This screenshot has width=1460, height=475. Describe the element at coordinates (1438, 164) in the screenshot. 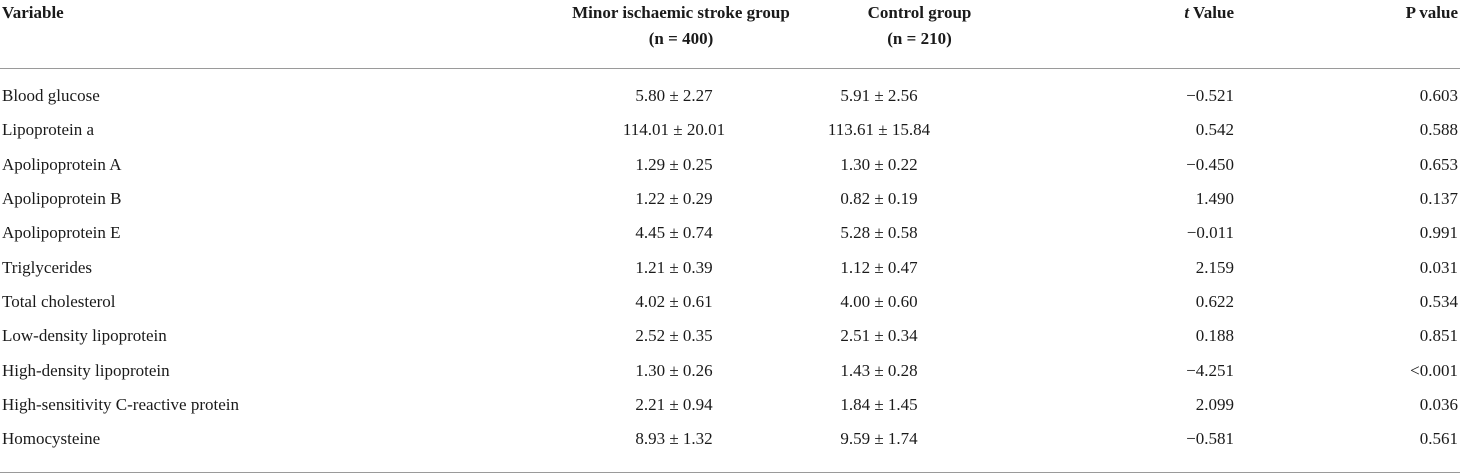

I see `cell-p-value: 0.653` at that location.